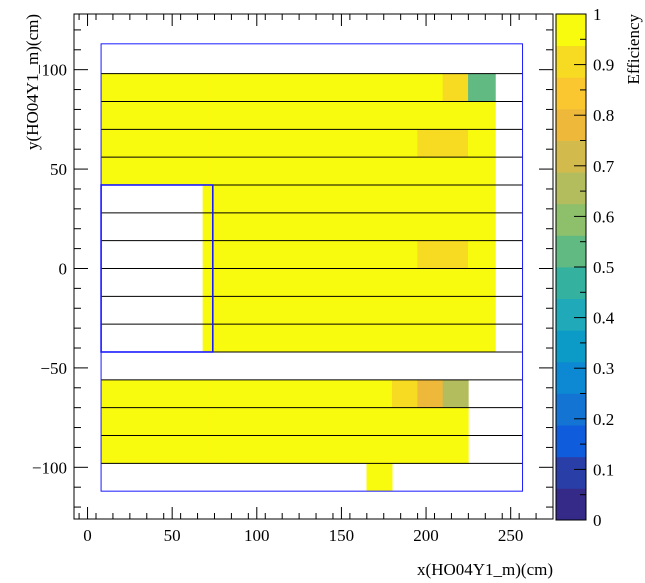 The height and width of the screenshot is (583, 645). I want to click on color-scale-title: Efficiency, so click(633, 49).